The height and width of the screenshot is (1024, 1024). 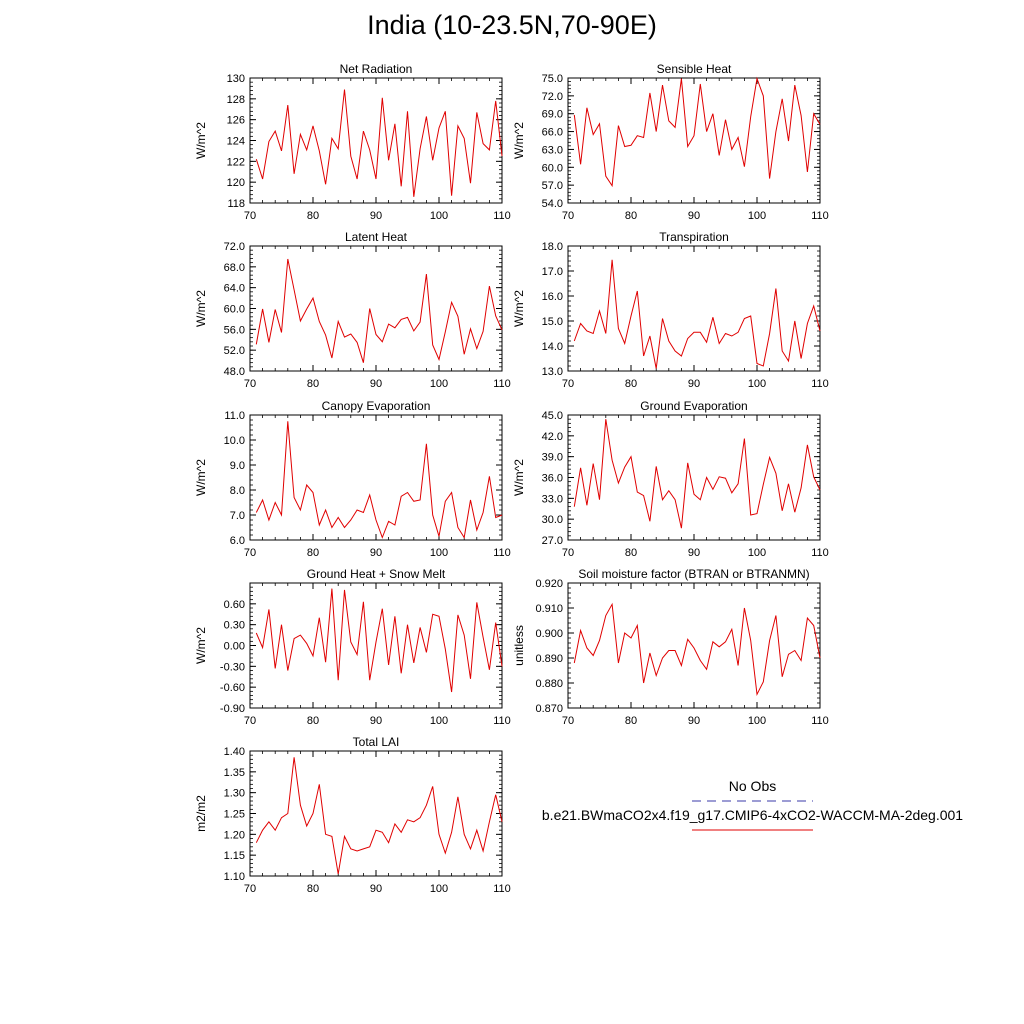 I want to click on y-tick-label: 45.0, so click(x=552, y=416).